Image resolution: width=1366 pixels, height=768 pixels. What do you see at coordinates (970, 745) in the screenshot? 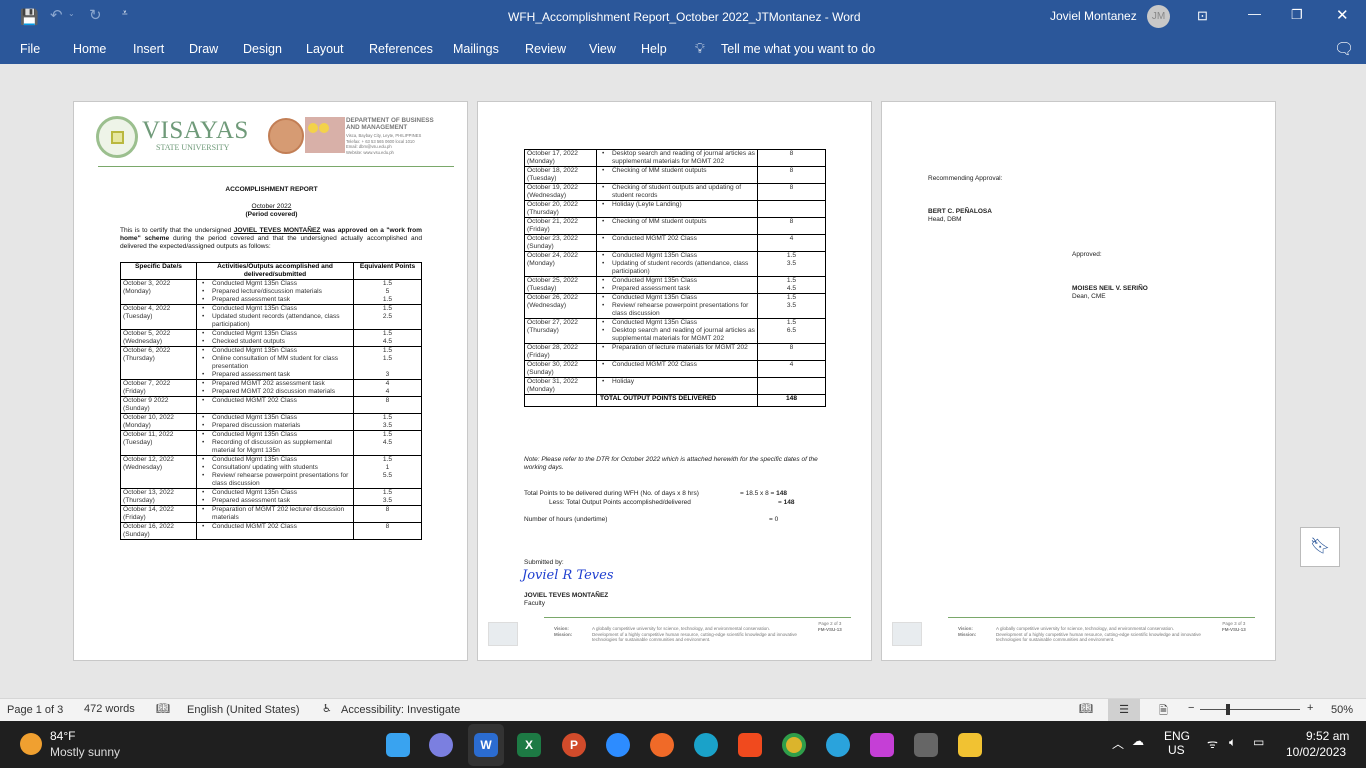
I see `file-explorer-icon` at bounding box center [970, 745].